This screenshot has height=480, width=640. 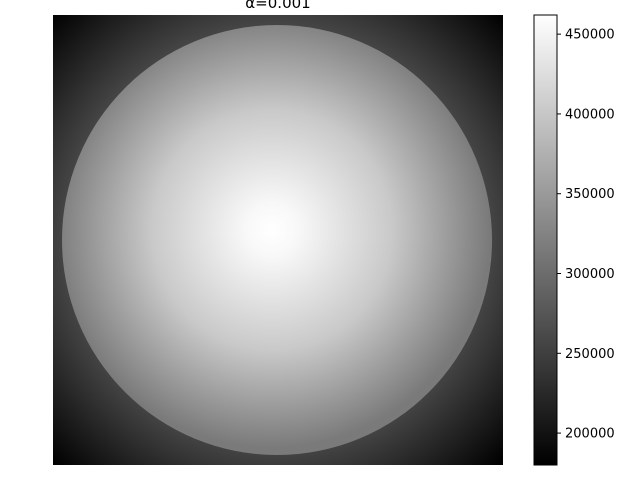 What do you see at coordinates (590, 114) in the screenshot?
I see `colorbar-tick-label: 400000` at bounding box center [590, 114].